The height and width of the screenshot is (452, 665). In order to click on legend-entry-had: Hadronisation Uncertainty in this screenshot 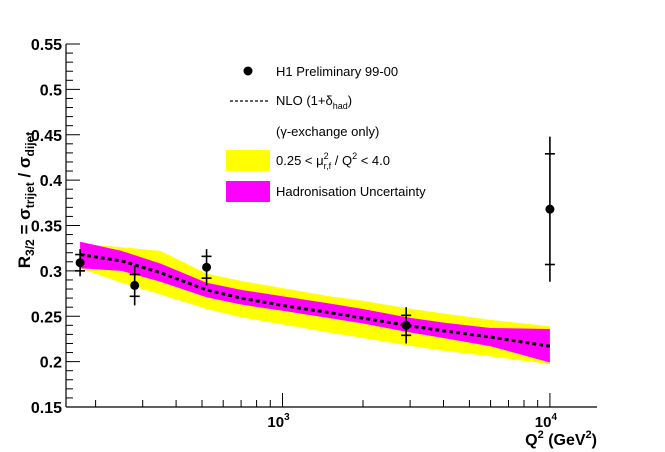, I will do `click(326, 191)`.